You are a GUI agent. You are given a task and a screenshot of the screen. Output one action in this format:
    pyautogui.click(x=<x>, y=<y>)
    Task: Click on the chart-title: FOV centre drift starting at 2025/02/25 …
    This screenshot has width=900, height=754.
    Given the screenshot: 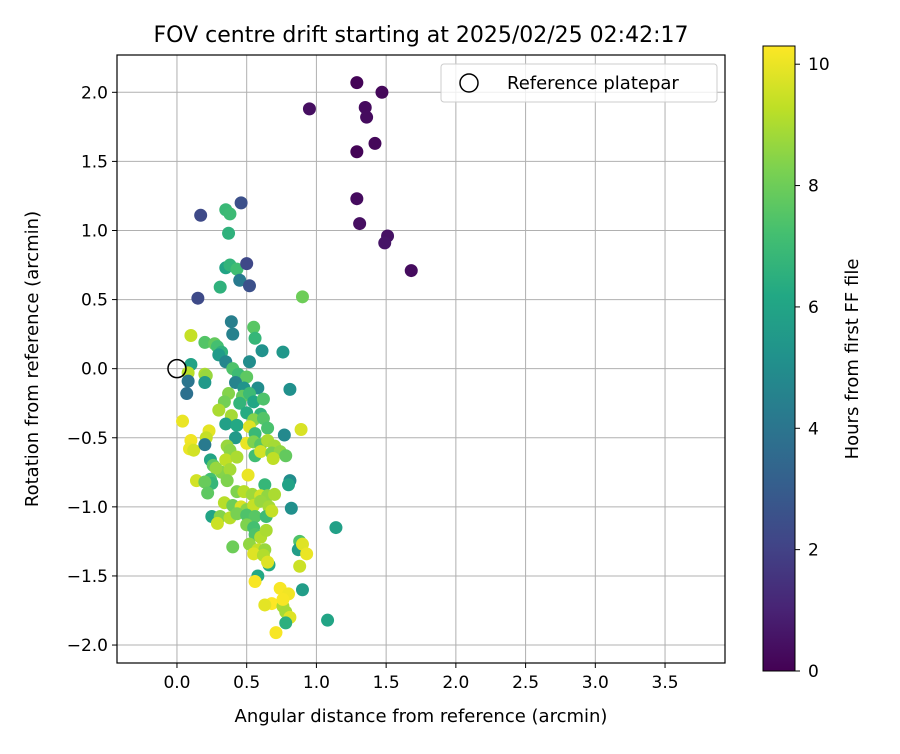 What is the action you would take?
    pyautogui.click(x=421, y=35)
    